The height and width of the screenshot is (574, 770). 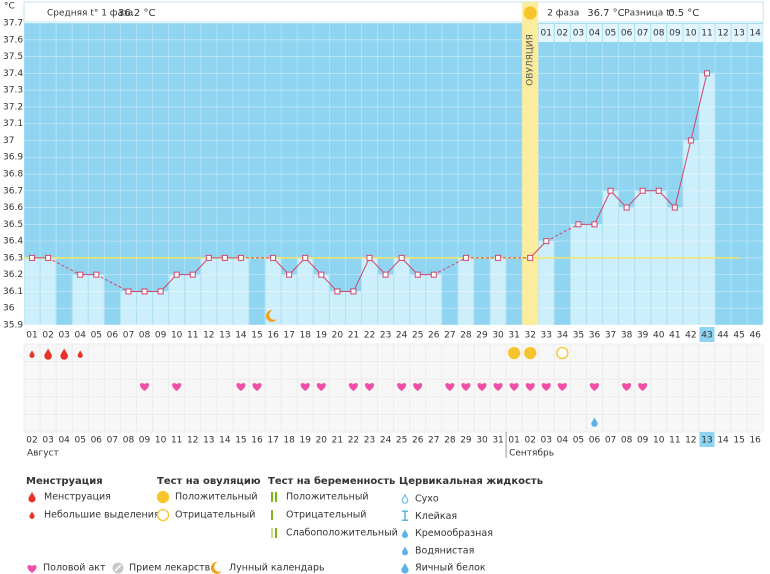 What do you see at coordinates (47, 441) in the screenshot?
I see `date-label: 03` at bounding box center [47, 441].